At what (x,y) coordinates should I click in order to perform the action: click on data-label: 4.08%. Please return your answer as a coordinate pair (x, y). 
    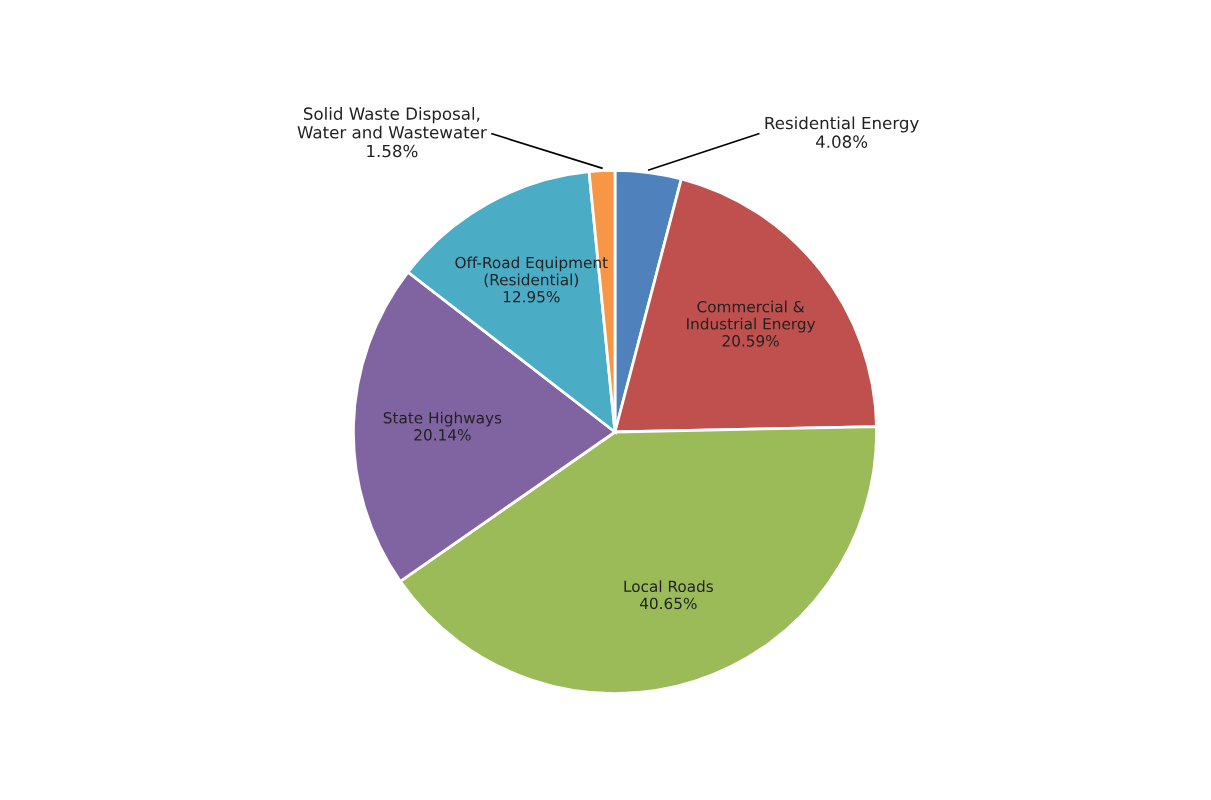
    Looking at the image, I should click on (841, 141).